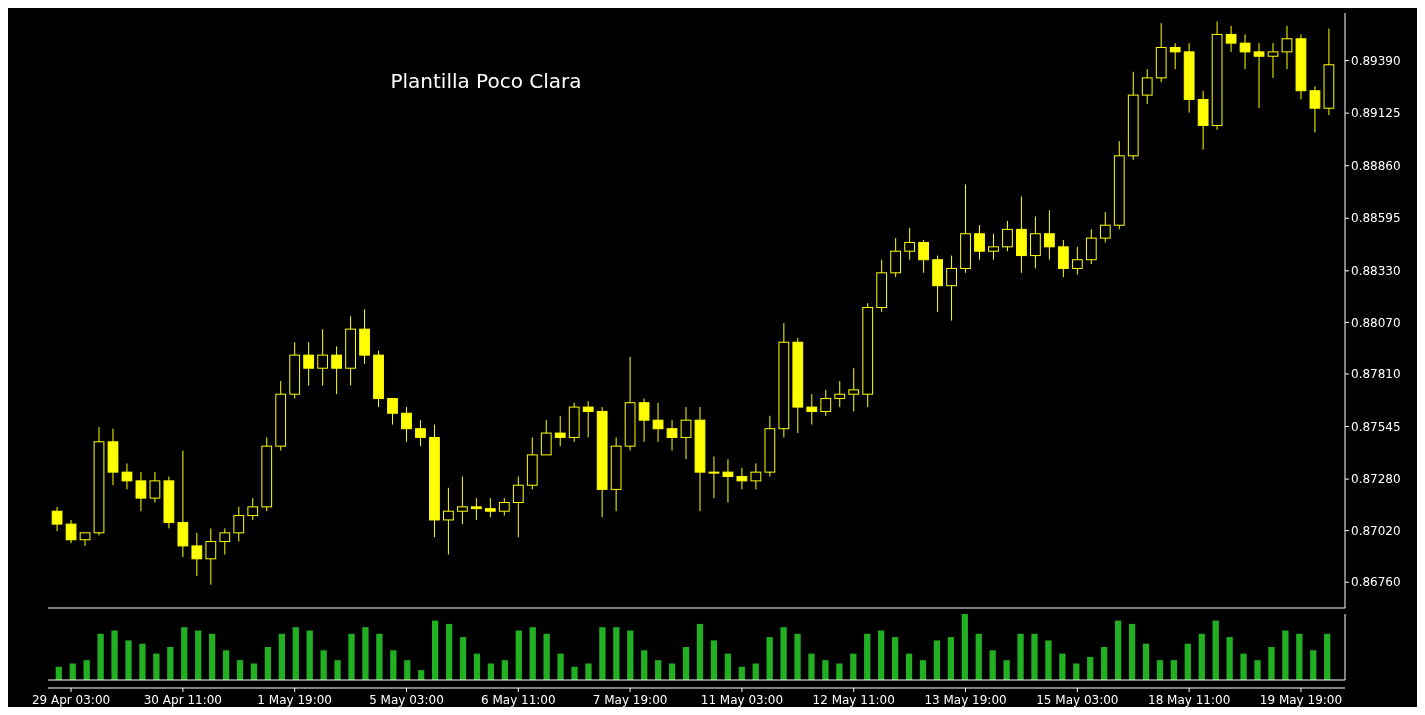 This screenshot has width=1425, height=715. Describe the element at coordinates (1376, 479) in the screenshot. I see `y-tick-label: 0.87280` at that location.